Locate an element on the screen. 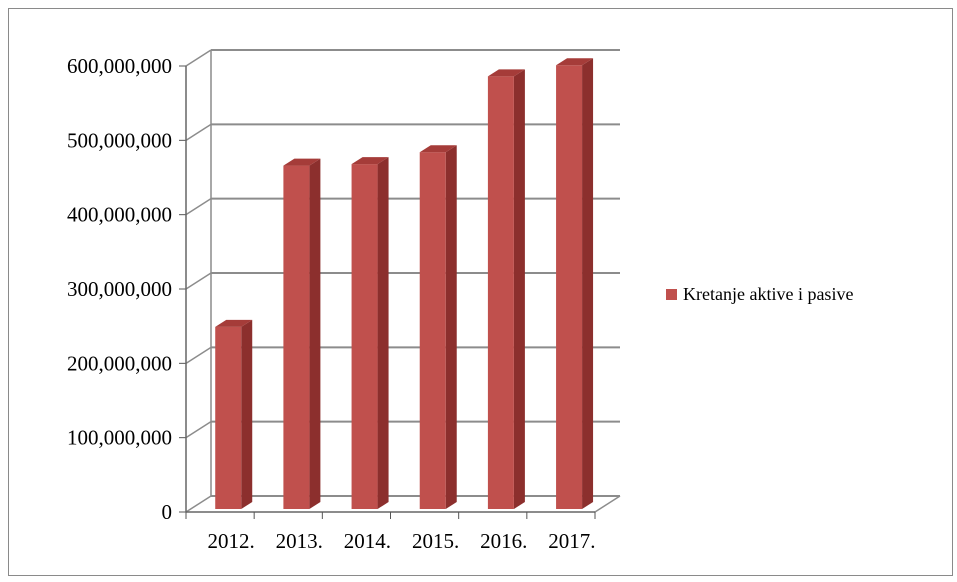 The height and width of the screenshot is (582, 957). y-tick-label: 300,000,000 is located at coordinates (119, 289).